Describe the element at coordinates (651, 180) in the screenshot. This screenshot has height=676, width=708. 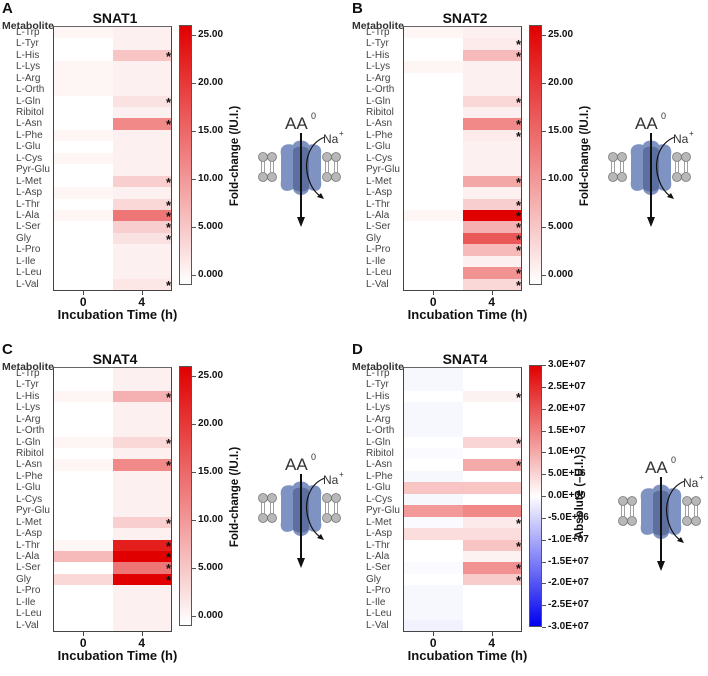
I see `aa-arrow-icon` at that location.